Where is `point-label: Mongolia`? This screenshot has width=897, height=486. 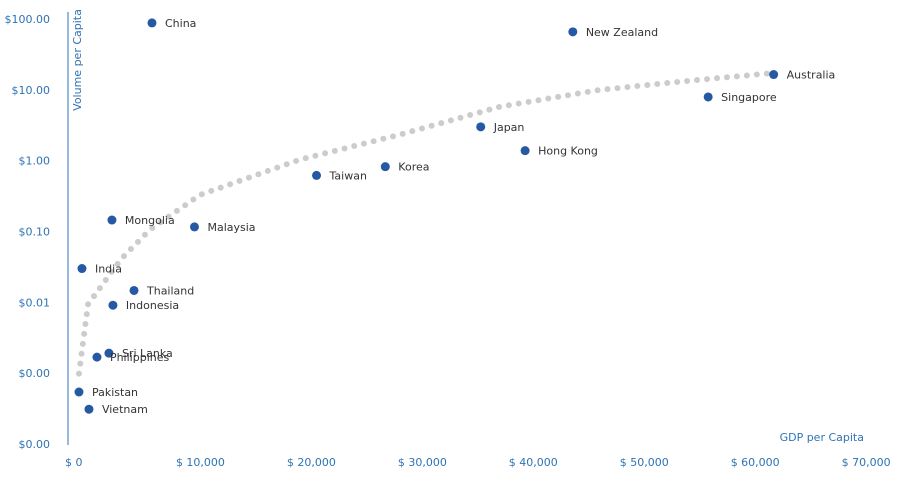
point-label: Mongolia is located at coordinates (150, 220).